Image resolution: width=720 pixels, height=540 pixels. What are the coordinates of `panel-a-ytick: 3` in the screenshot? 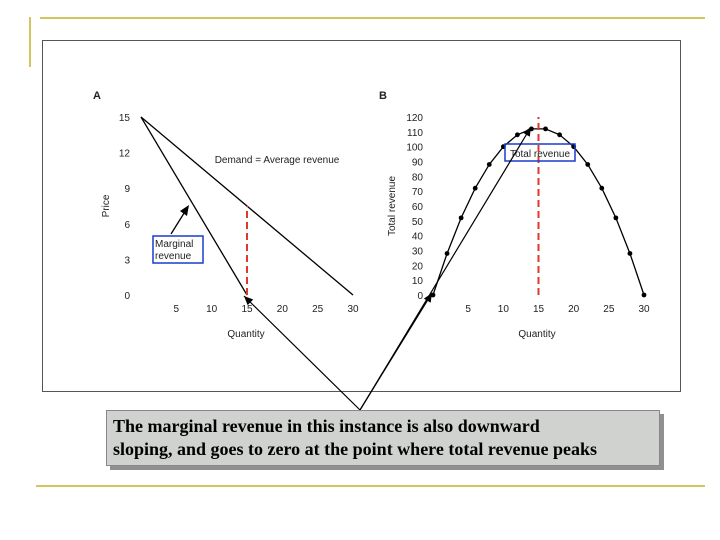 It's located at (127, 260).